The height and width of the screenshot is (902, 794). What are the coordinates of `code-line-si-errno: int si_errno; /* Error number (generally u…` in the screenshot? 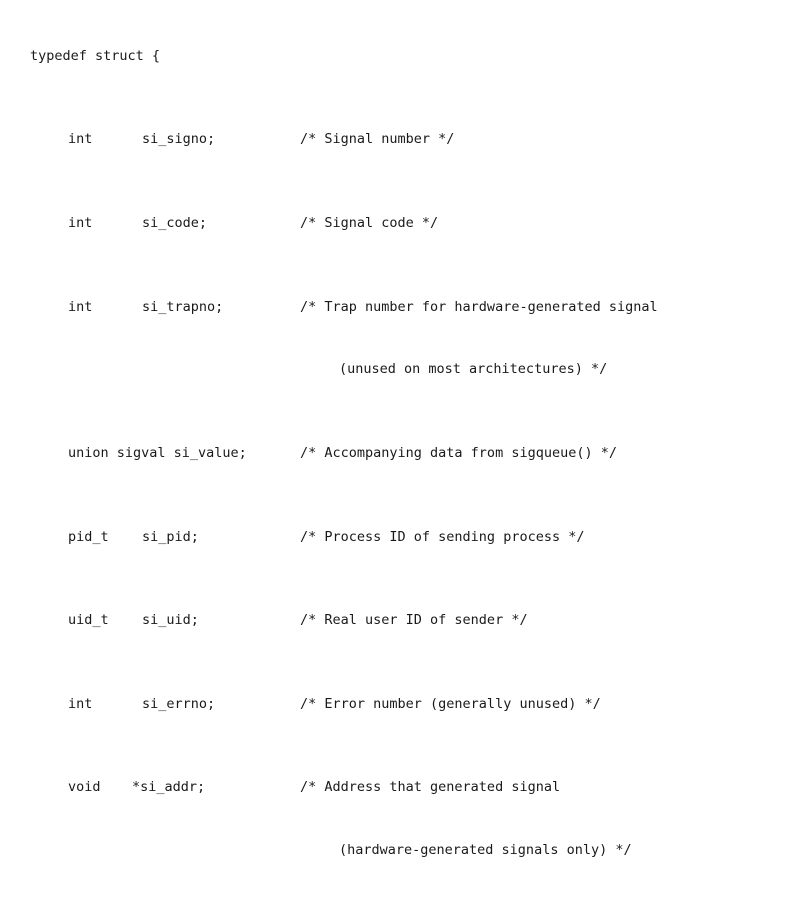 It's located at (348, 704).